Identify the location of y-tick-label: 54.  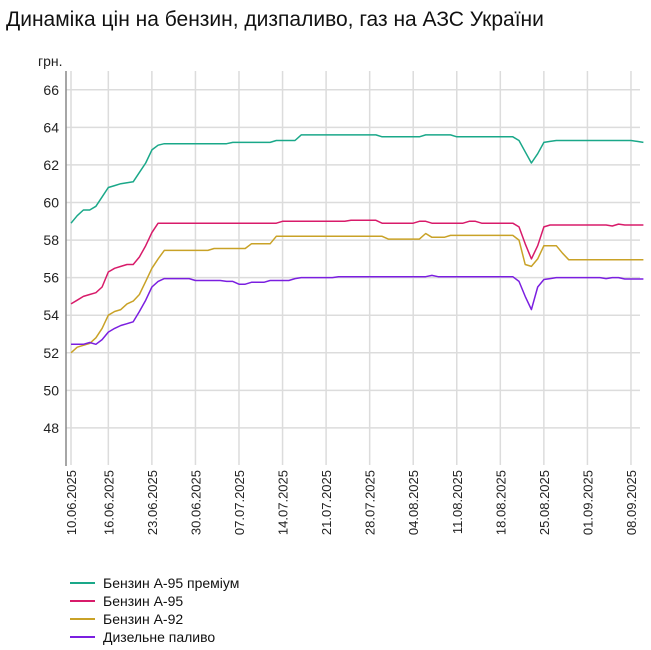
(51, 315).